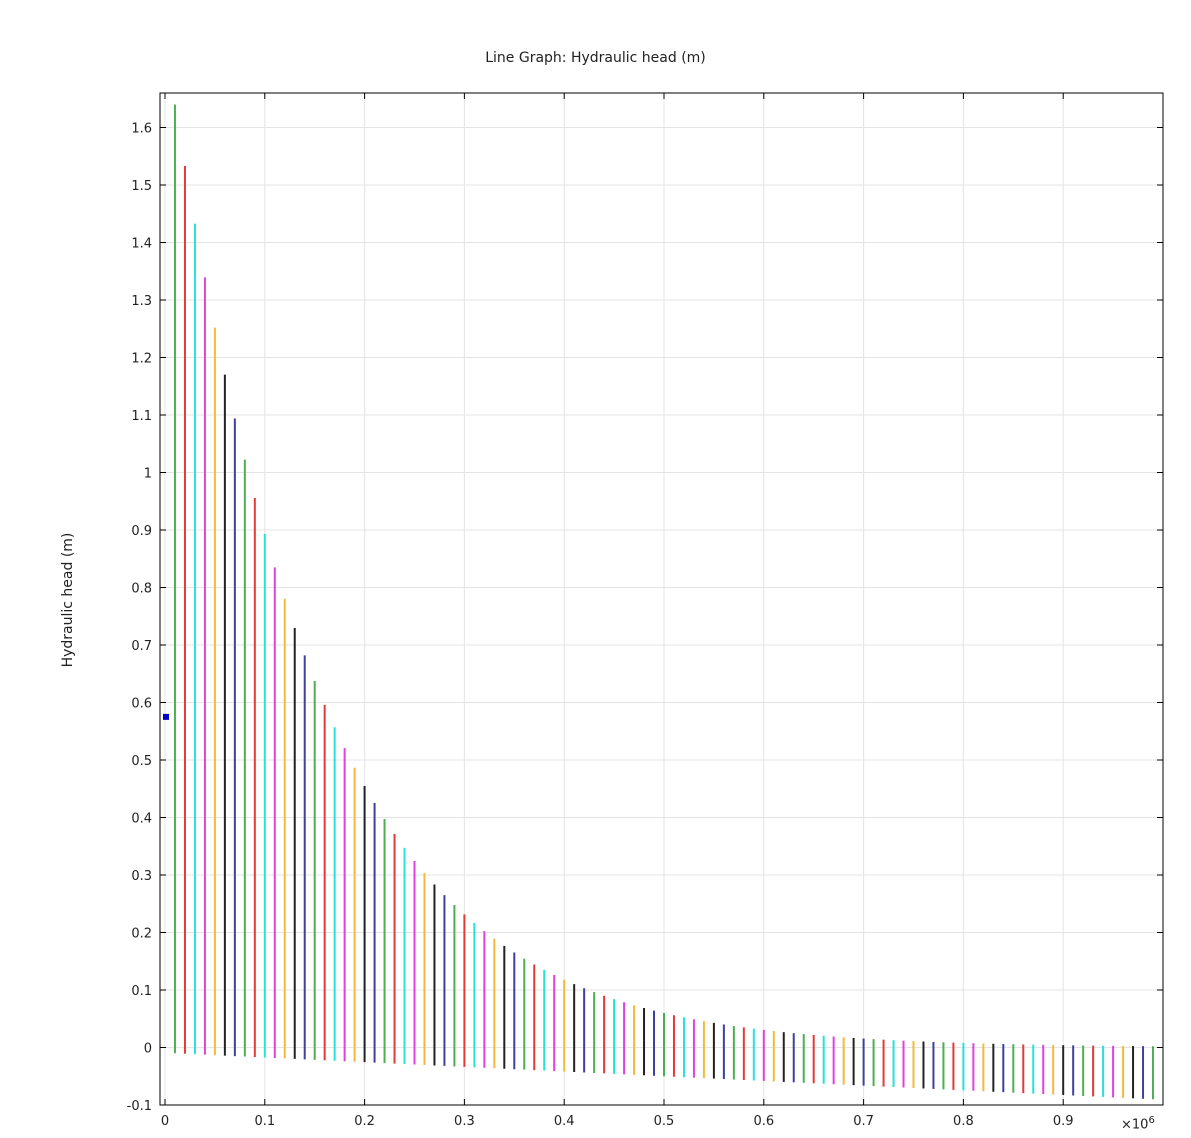 The height and width of the screenshot is (1138, 1191). Describe the element at coordinates (141, 761) in the screenshot. I see `y-tick-label: 0.5` at that location.